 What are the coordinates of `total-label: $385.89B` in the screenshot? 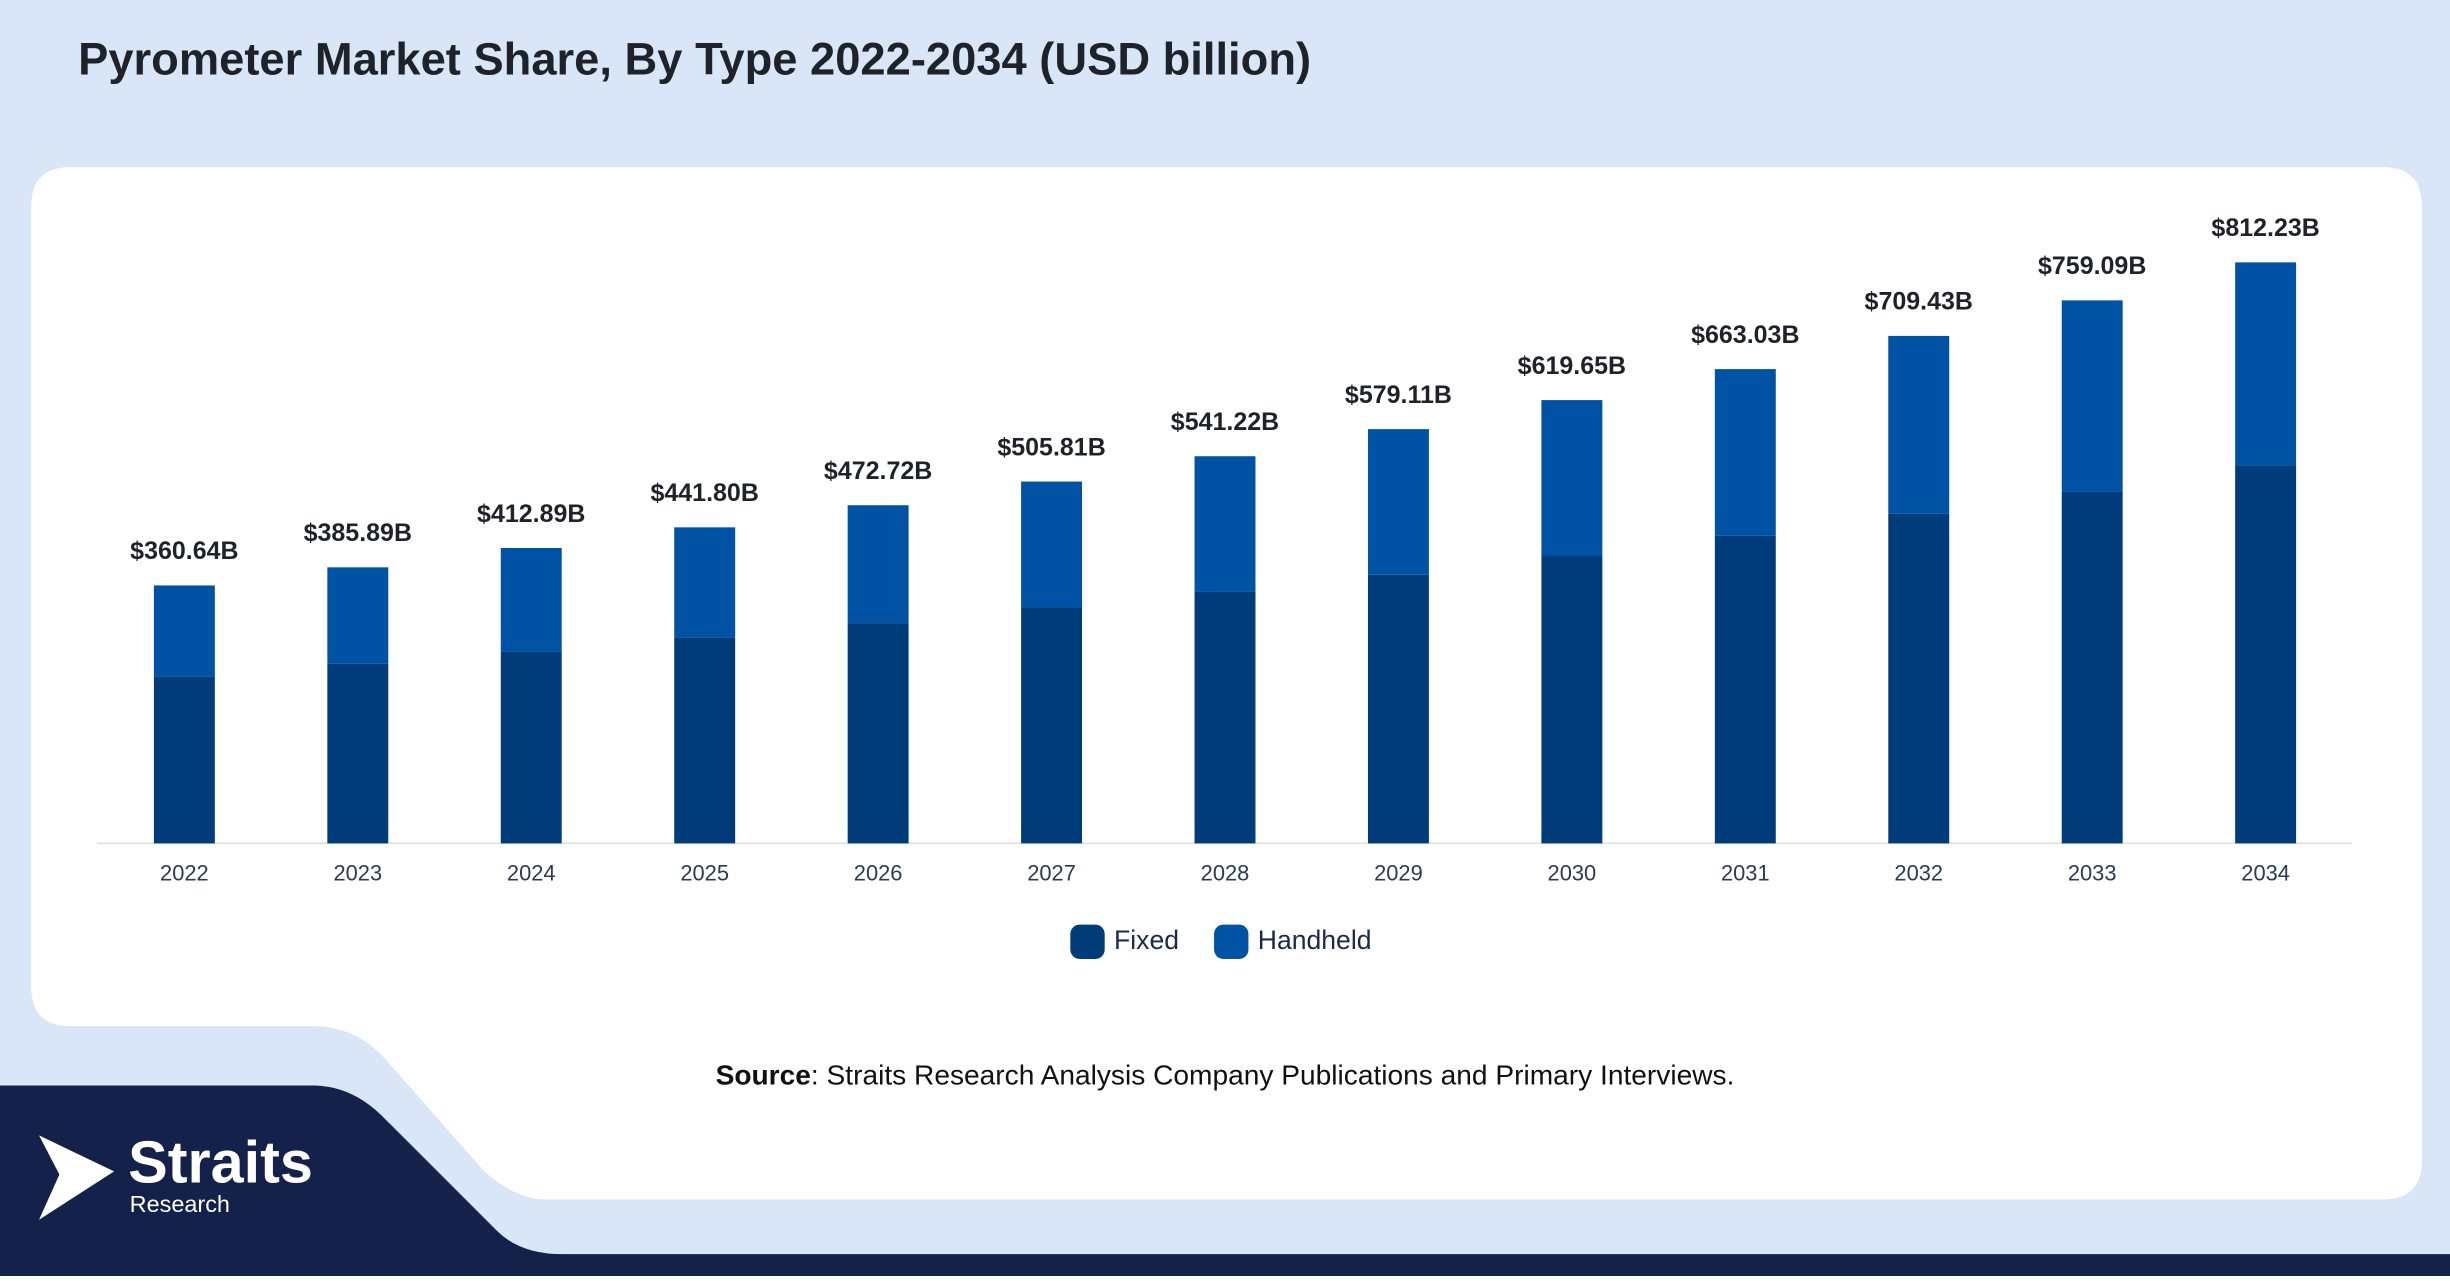 It's located at (358, 533).